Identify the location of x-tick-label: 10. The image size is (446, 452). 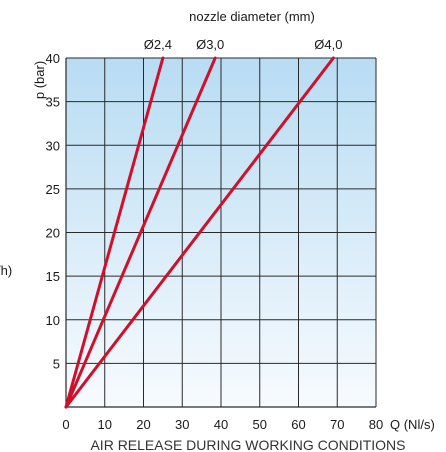
(105, 424).